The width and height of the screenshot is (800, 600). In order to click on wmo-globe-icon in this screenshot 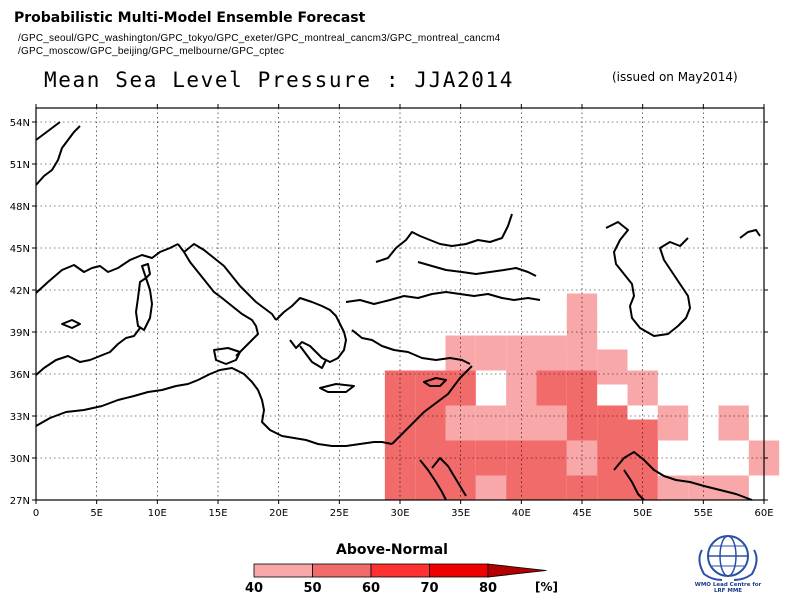, I will do `click(728, 558)`.